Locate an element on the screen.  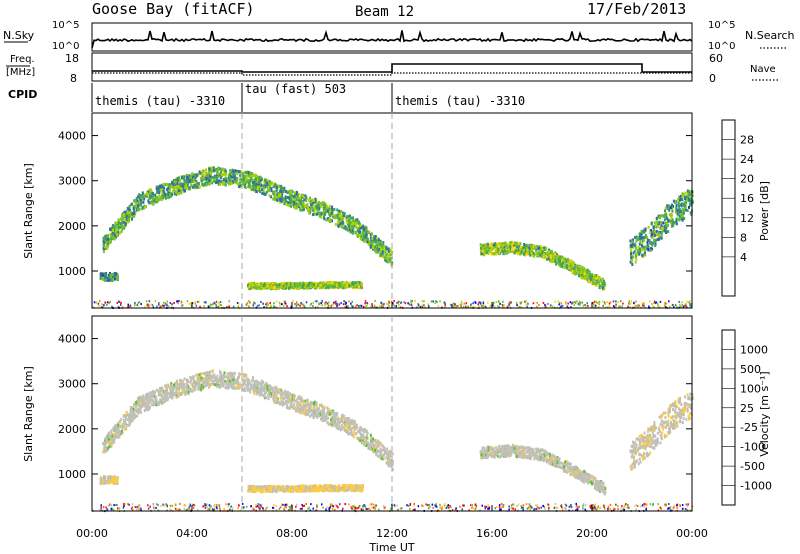
station-title: Goose Bay (fitACF) is located at coordinates (173, 9).